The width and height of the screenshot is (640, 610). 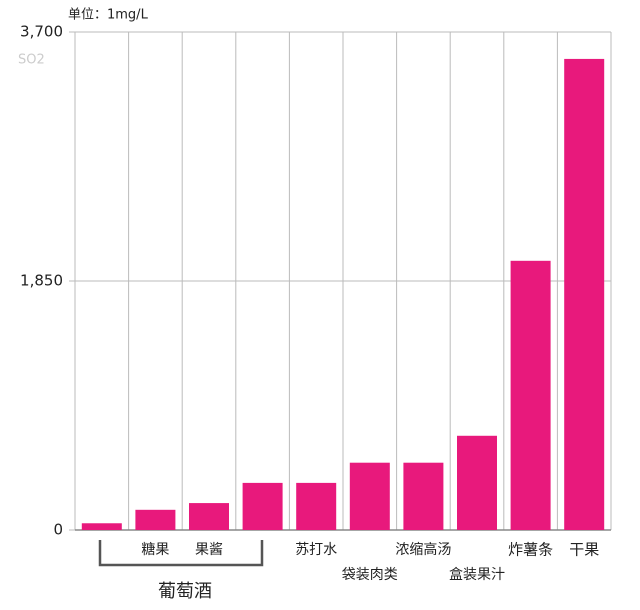 I want to click on y-tick-label: 1,850, so click(x=41, y=281).